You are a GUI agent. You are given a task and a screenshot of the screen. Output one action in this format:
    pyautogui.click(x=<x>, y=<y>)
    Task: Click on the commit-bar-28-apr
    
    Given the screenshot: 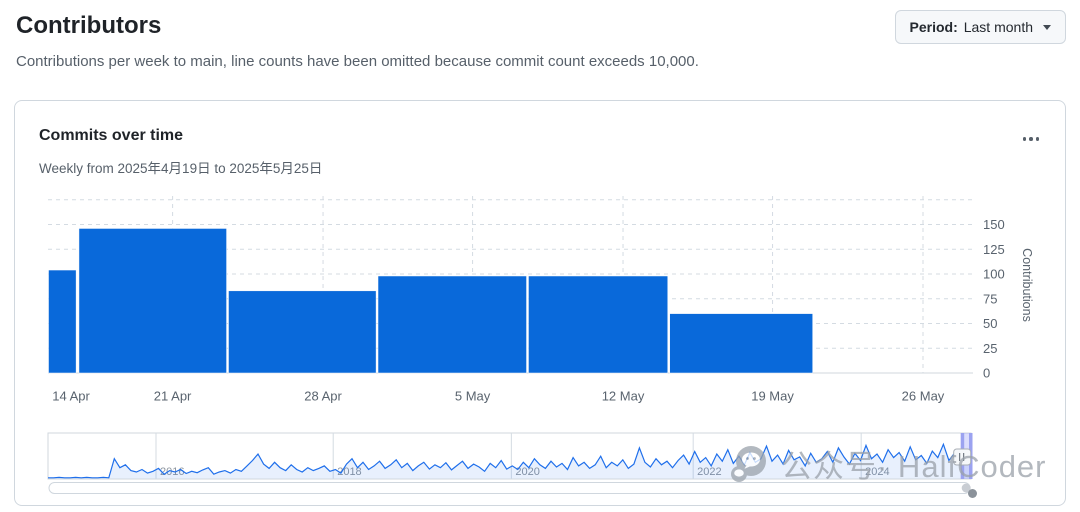 What is the action you would take?
    pyautogui.click(x=302, y=332)
    